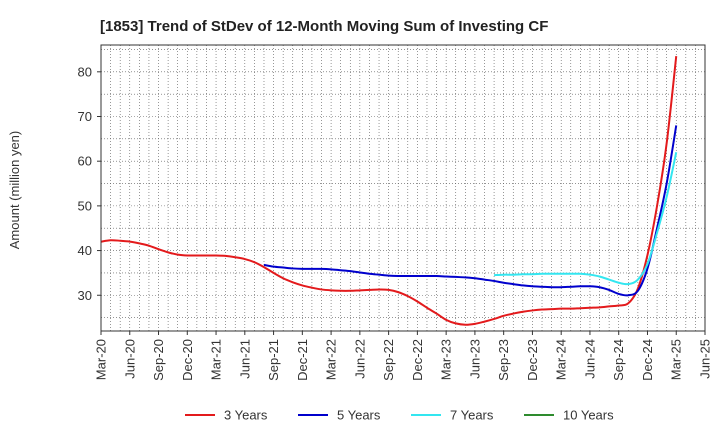  Describe the element at coordinates (129, 359) in the screenshot. I see `x-tick-label: Jun-20` at that location.